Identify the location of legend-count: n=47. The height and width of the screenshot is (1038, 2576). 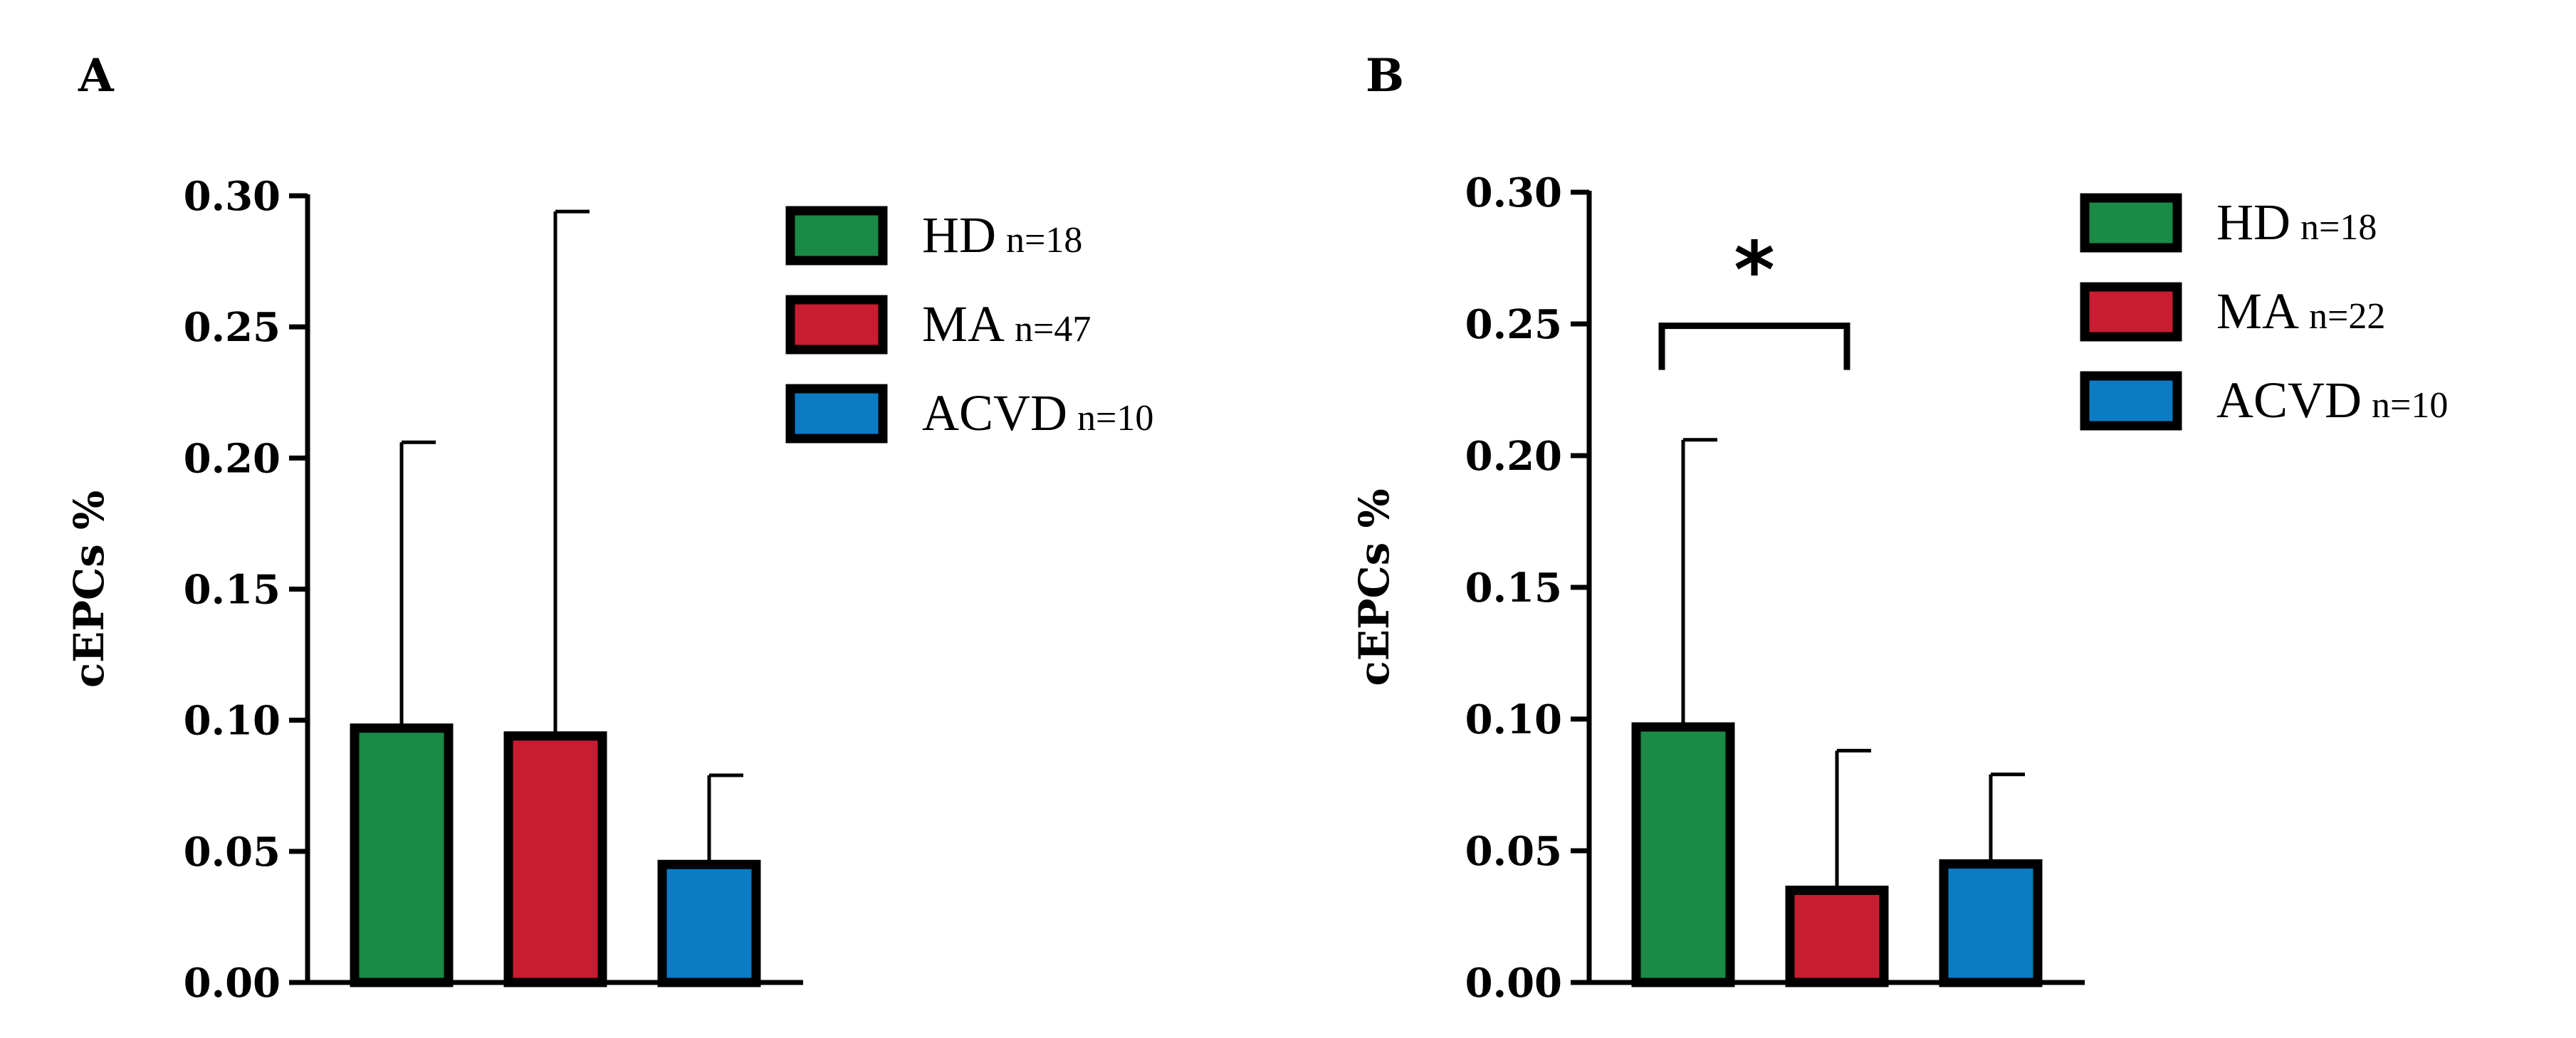
(1053, 329).